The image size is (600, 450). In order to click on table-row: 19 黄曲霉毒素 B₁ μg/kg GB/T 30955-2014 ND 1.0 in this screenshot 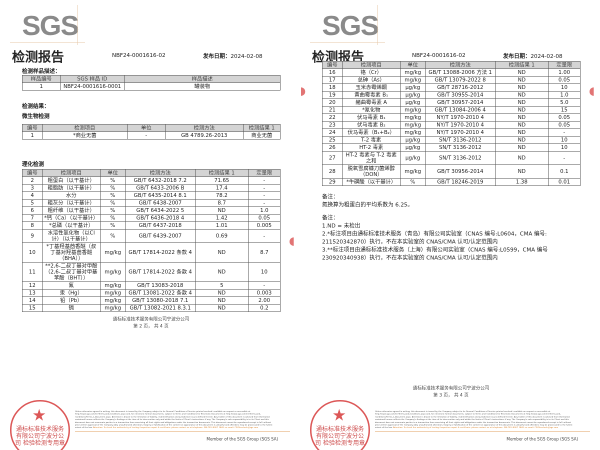, I will do `click(451, 95)`.